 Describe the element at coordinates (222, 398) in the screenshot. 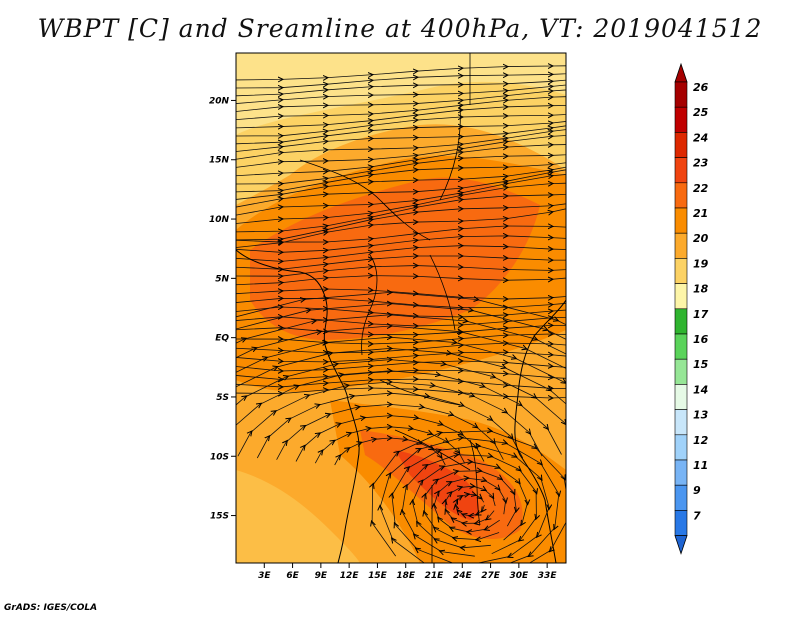

I see `lat-tick-label: 5S` at that location.